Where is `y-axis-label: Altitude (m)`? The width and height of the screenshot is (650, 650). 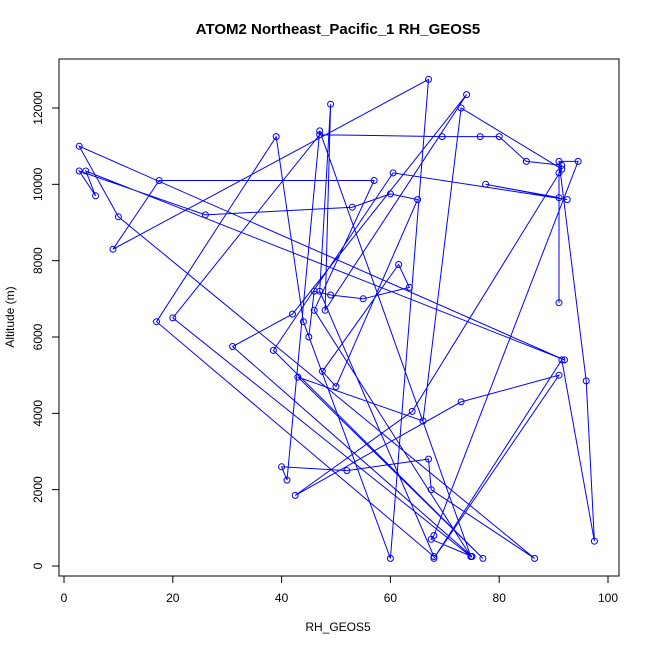
y-axis-label: Altitude (m) is located at coordinates (10, 316).